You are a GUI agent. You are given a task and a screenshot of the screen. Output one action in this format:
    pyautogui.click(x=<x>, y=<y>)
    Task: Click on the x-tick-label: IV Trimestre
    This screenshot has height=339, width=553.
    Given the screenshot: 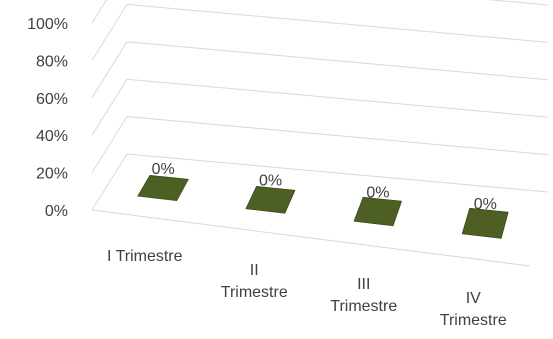 What is the action you would take?
    pyautogui.click(x=473, y=309)
    